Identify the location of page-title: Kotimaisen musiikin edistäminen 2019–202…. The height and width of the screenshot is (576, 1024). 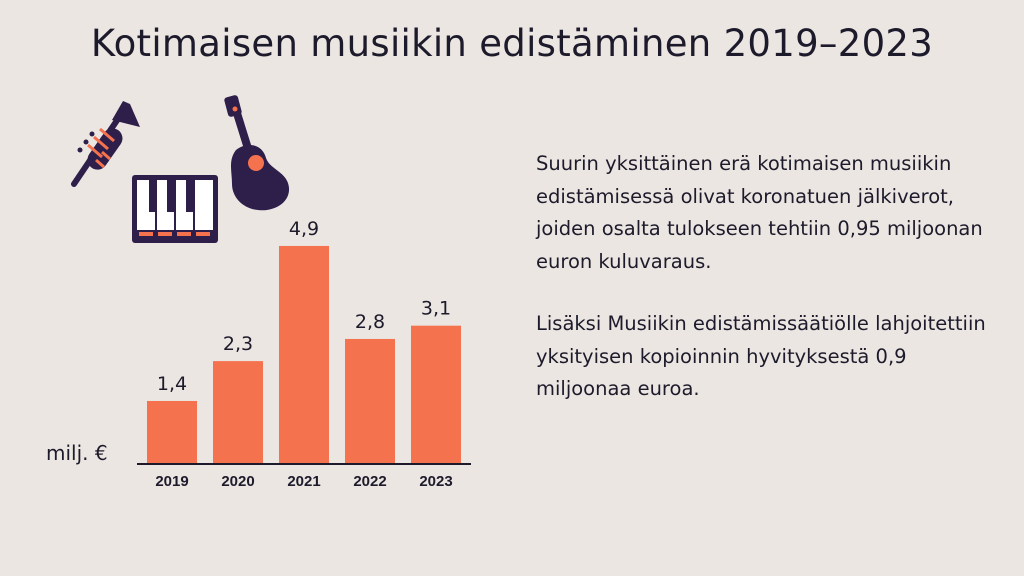
(512, 43).